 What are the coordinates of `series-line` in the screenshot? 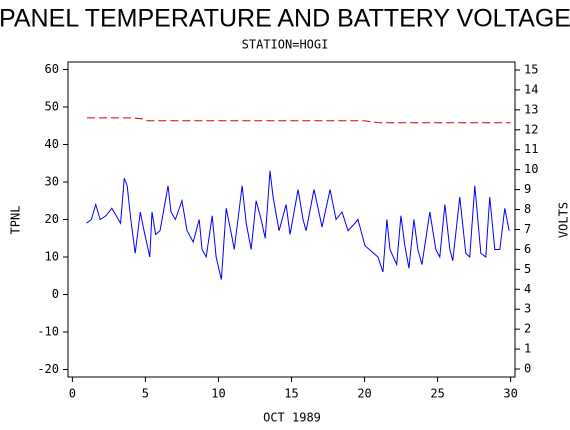 It's located at (298, 120).